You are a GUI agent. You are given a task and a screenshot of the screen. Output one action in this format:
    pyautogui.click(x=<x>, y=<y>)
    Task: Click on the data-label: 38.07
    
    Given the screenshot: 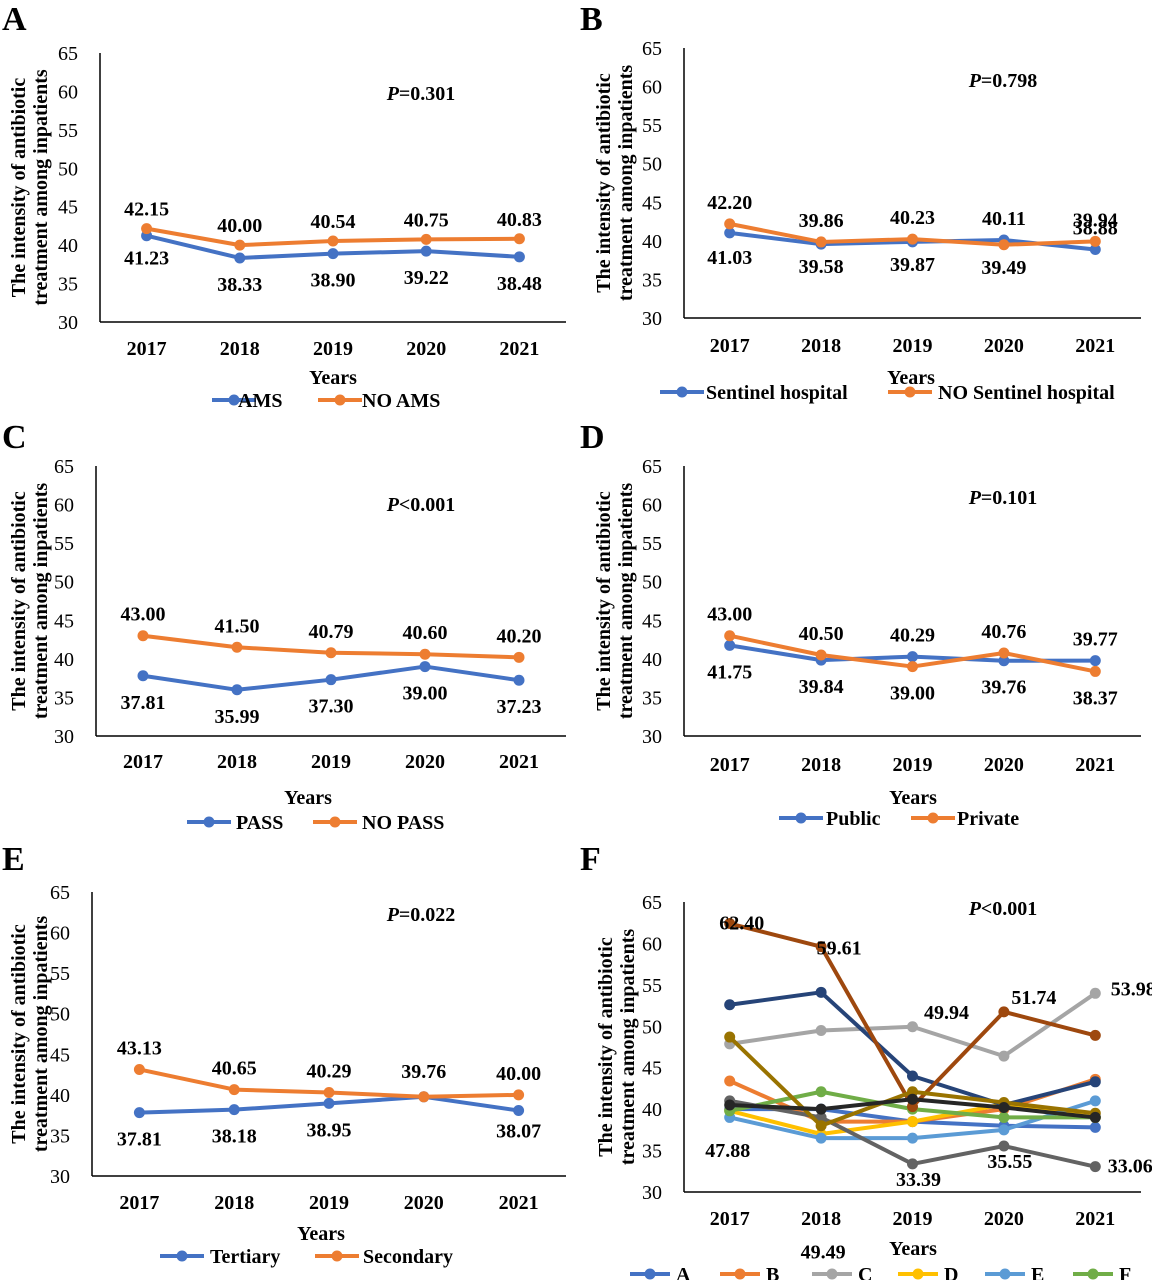 What is the action you would take?
    pyautogui.click(x=518, y=1132)
    